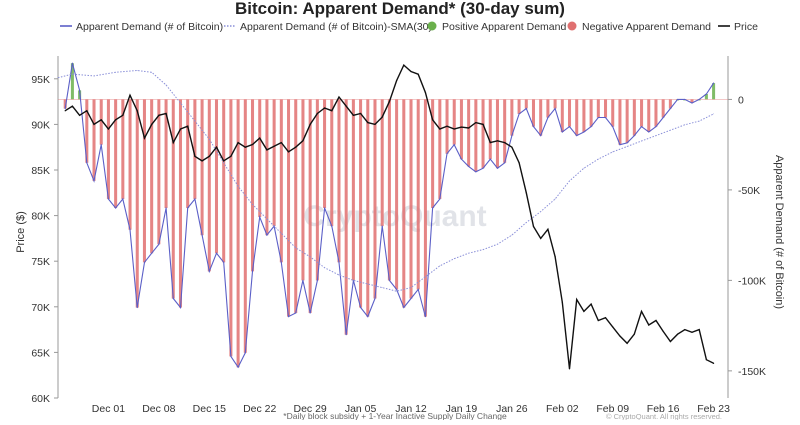 This screenshot has height=425, width=800. I want to click on legend-label: Apparent Demand (# of Bitcoin), so click(149, 27).